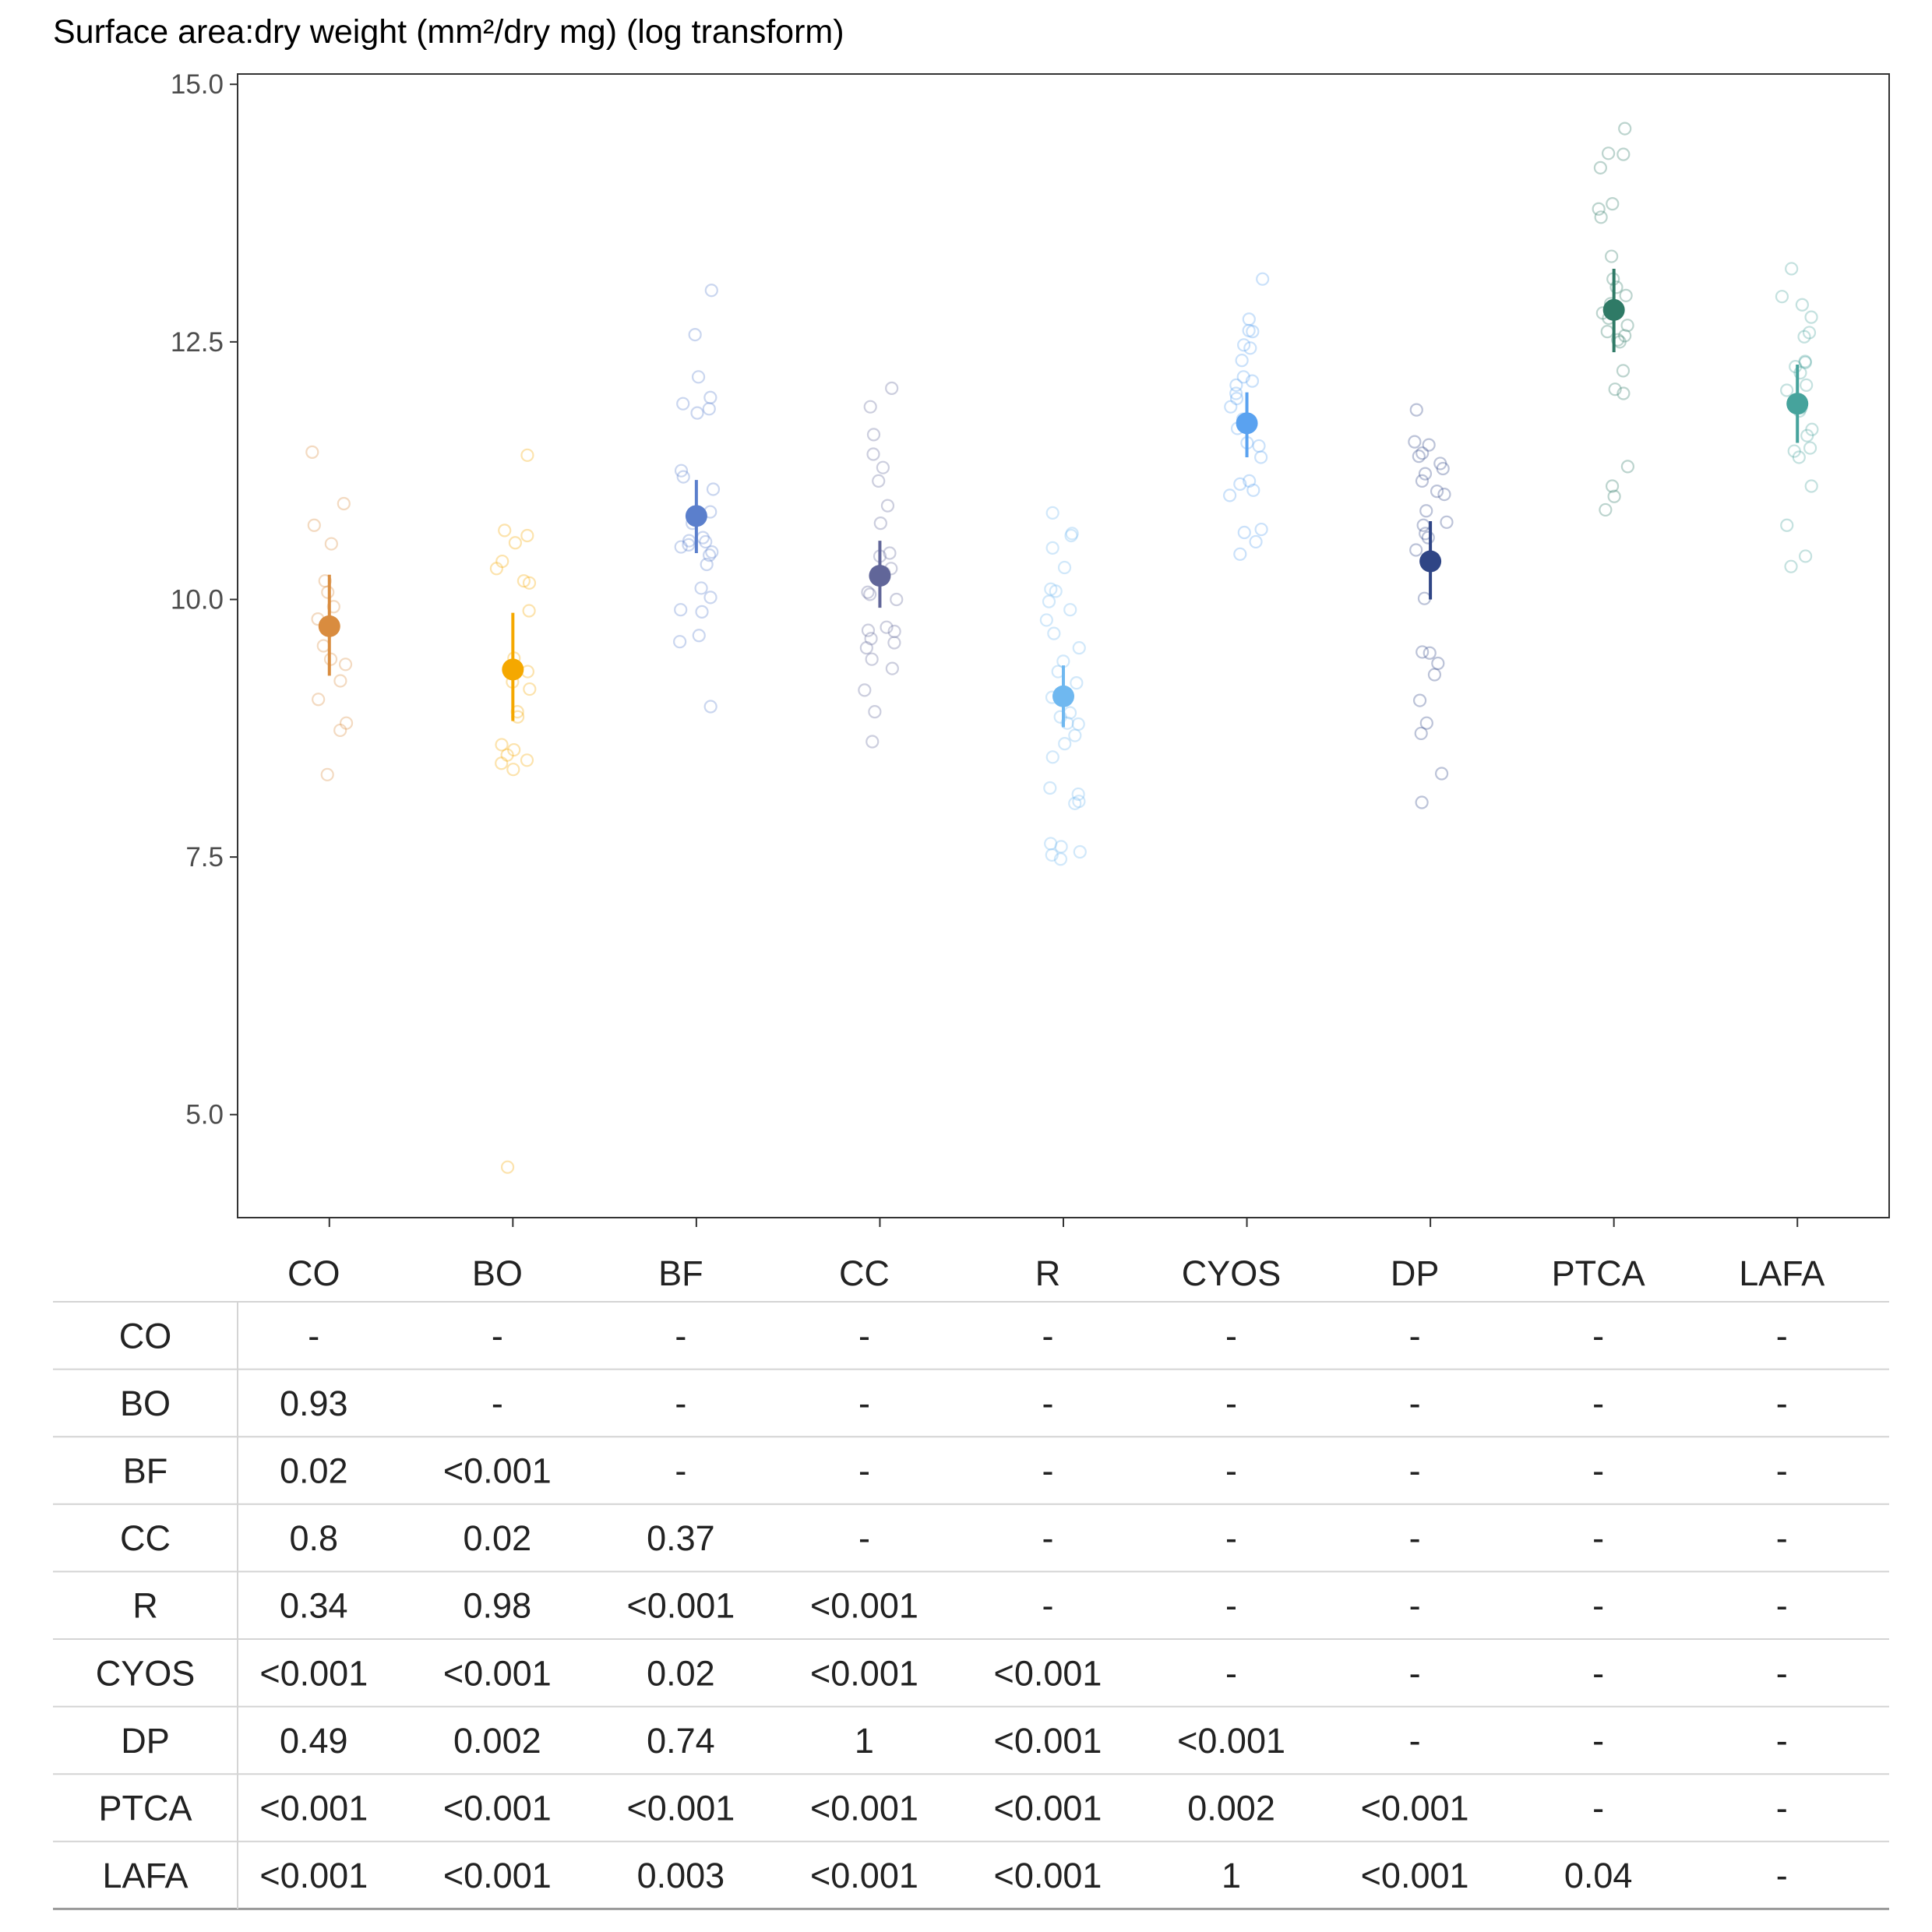 This screenshot has height=1932, width=1932. What do you see at coordinates (1613, 309) in the screenshot?
I see `mean-point-ptca` at bounding box center [1613, 309].